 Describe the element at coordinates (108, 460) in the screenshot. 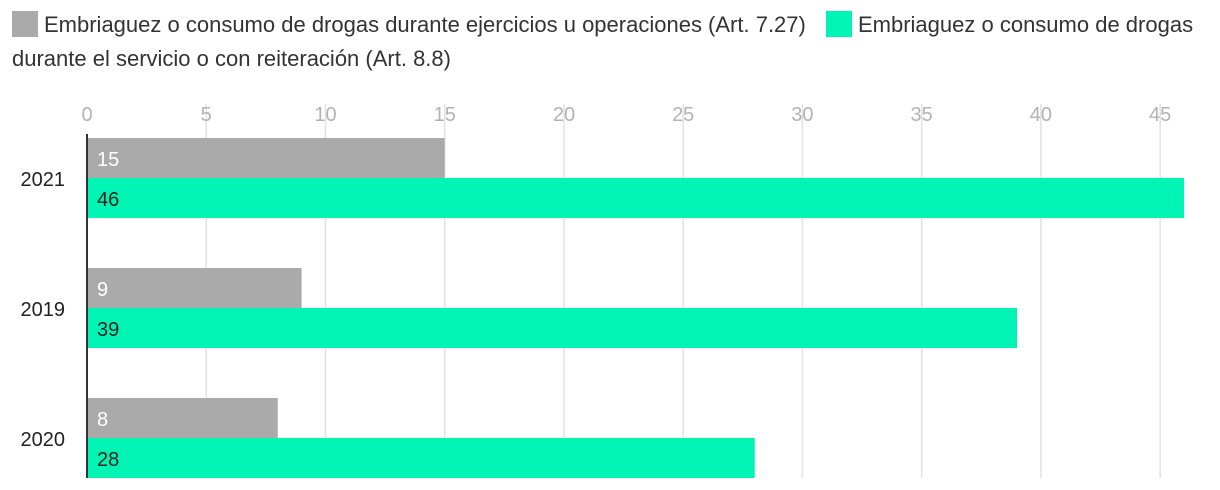

I see `bar-value-label: 28` at that location.